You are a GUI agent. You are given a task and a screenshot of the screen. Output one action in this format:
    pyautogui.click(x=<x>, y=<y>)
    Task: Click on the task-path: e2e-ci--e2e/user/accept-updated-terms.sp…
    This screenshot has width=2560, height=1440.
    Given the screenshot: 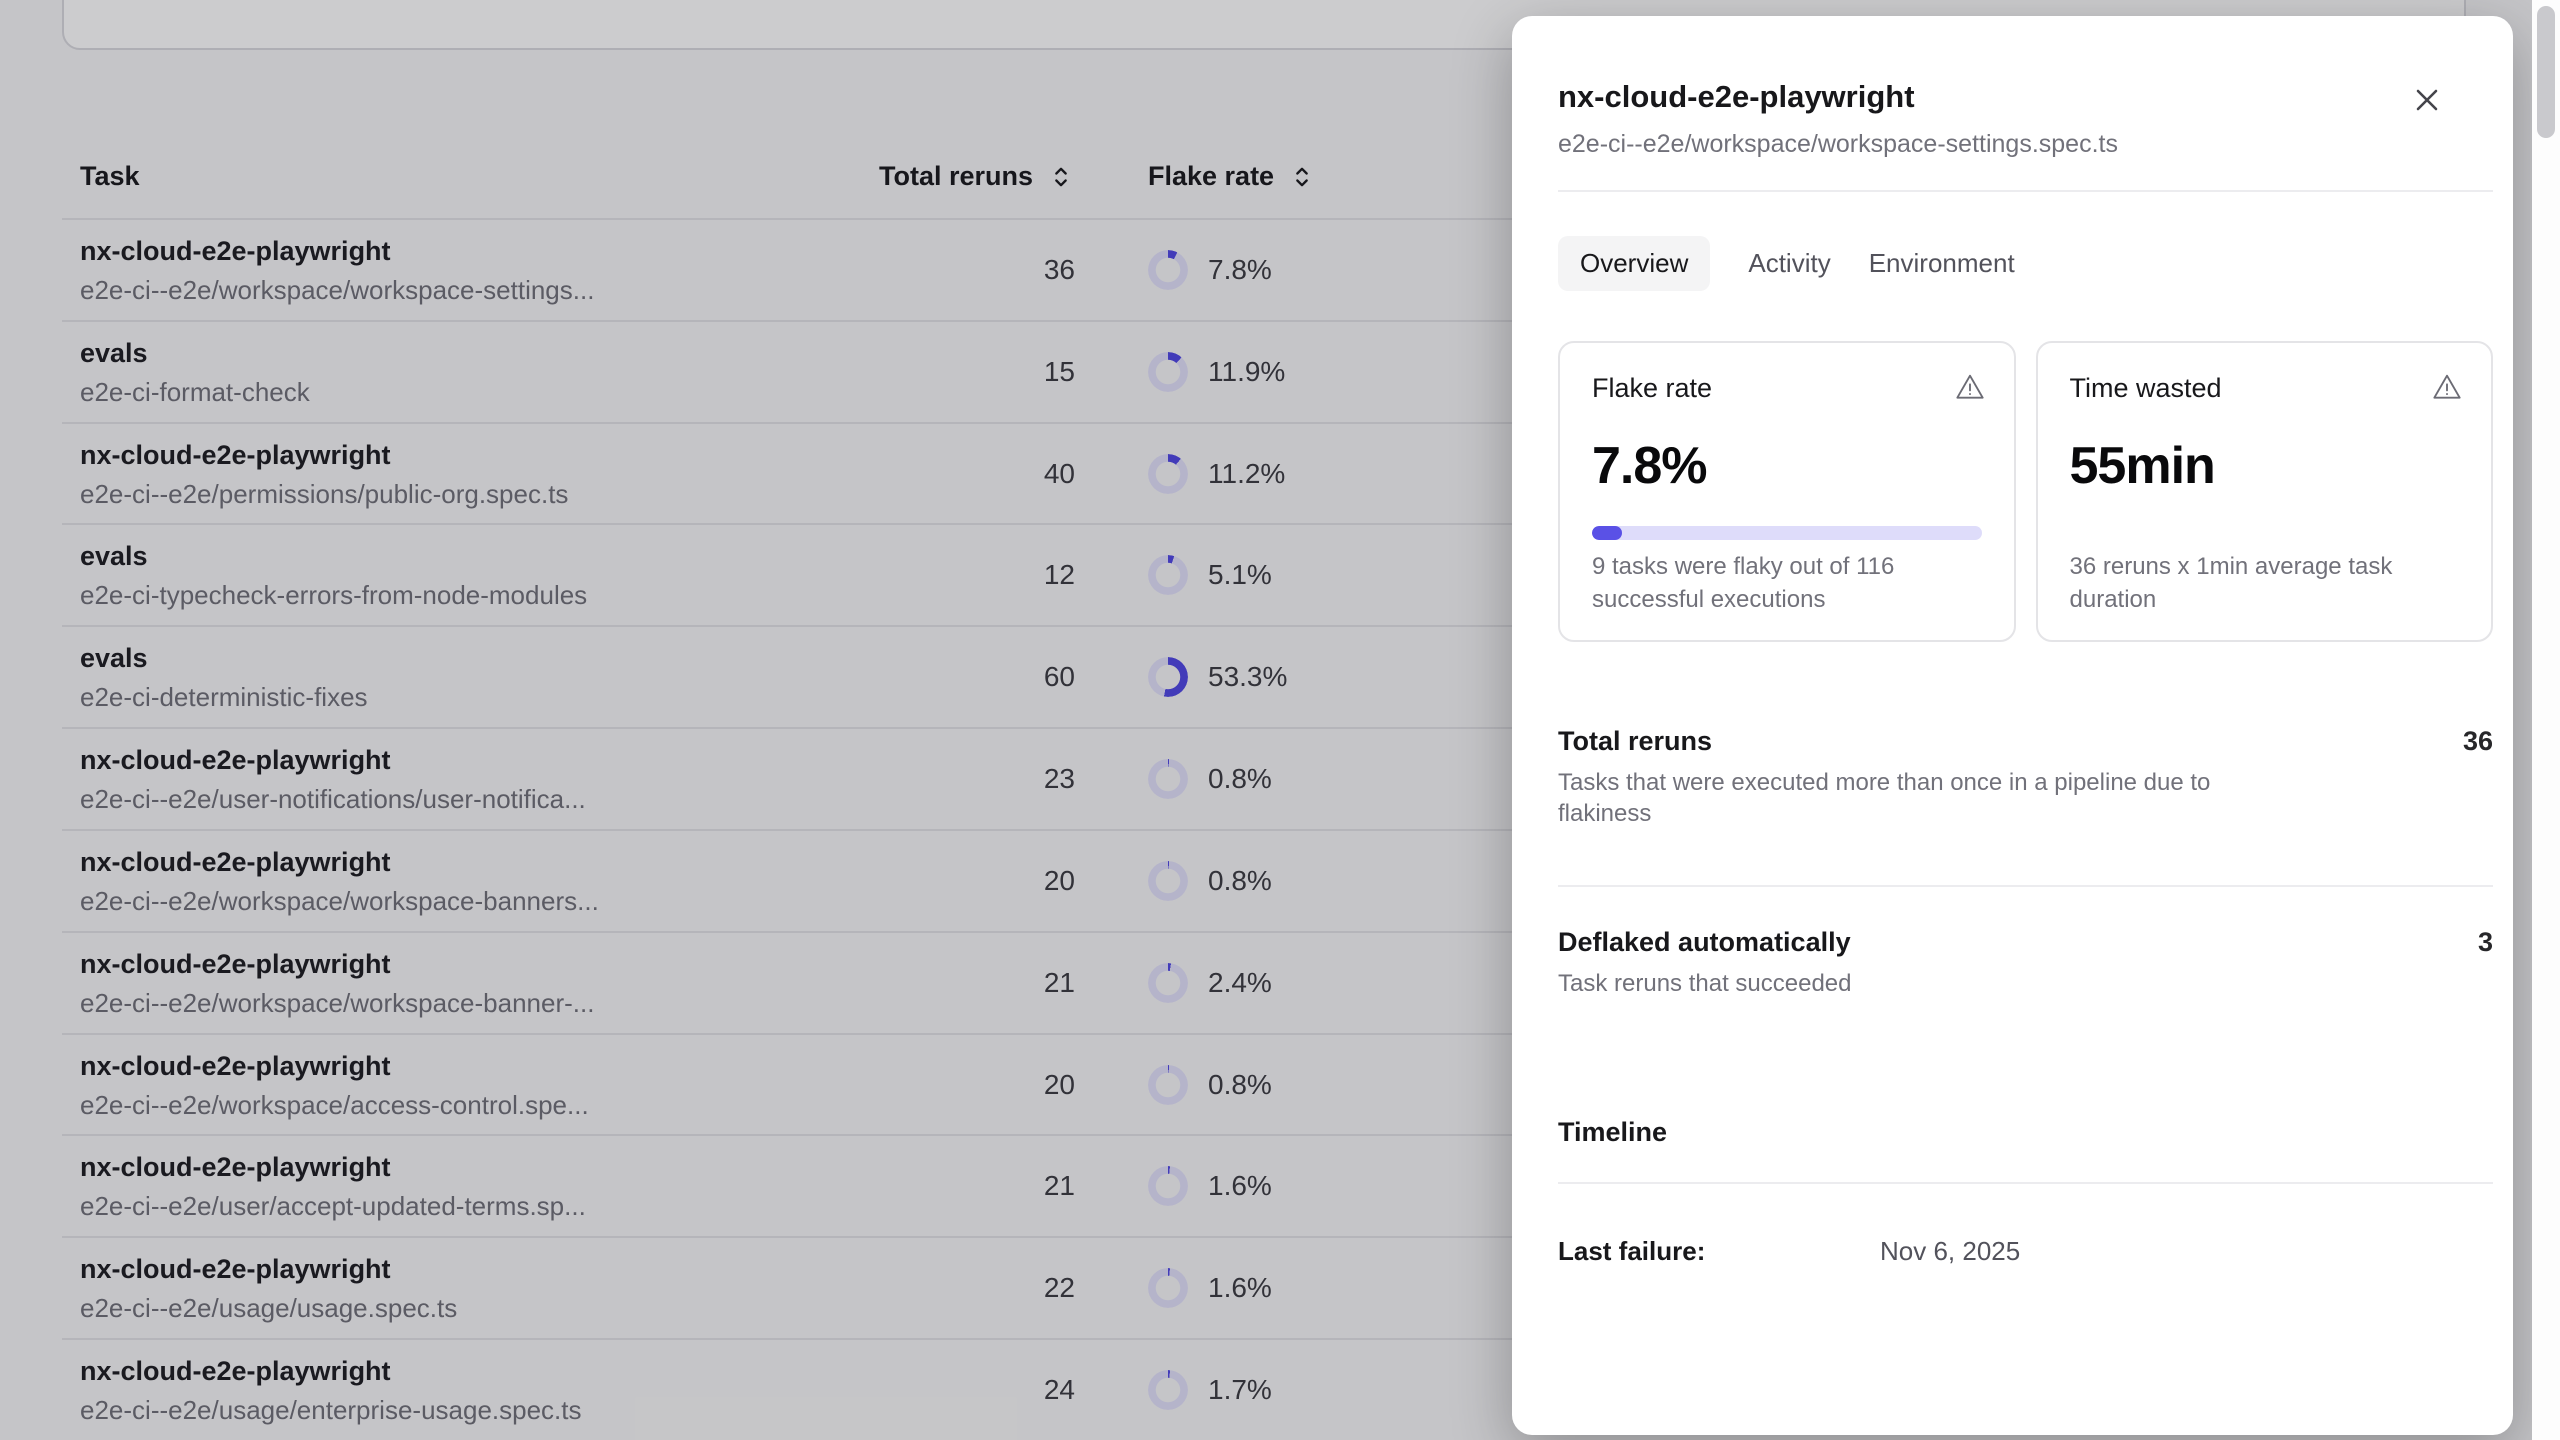 What is the action you would take?
    pyautogui.click(x=333, y=1206)
    